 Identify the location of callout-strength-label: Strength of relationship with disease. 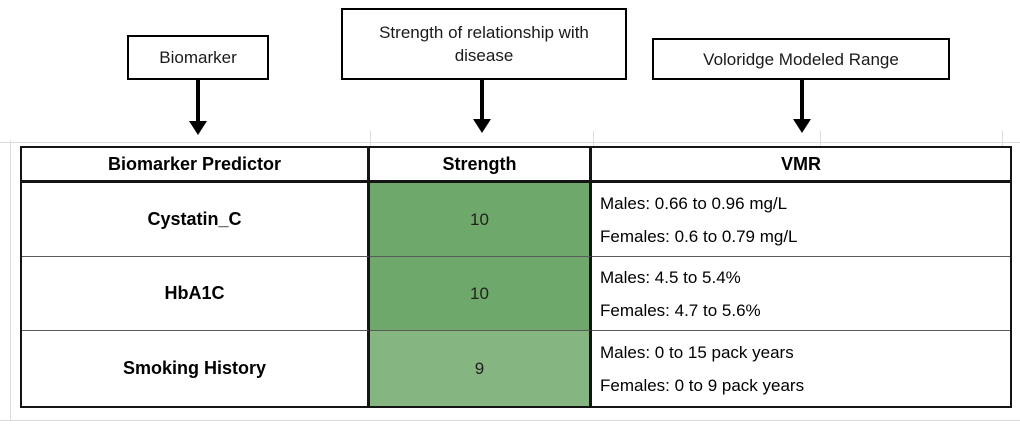
(484, 44).